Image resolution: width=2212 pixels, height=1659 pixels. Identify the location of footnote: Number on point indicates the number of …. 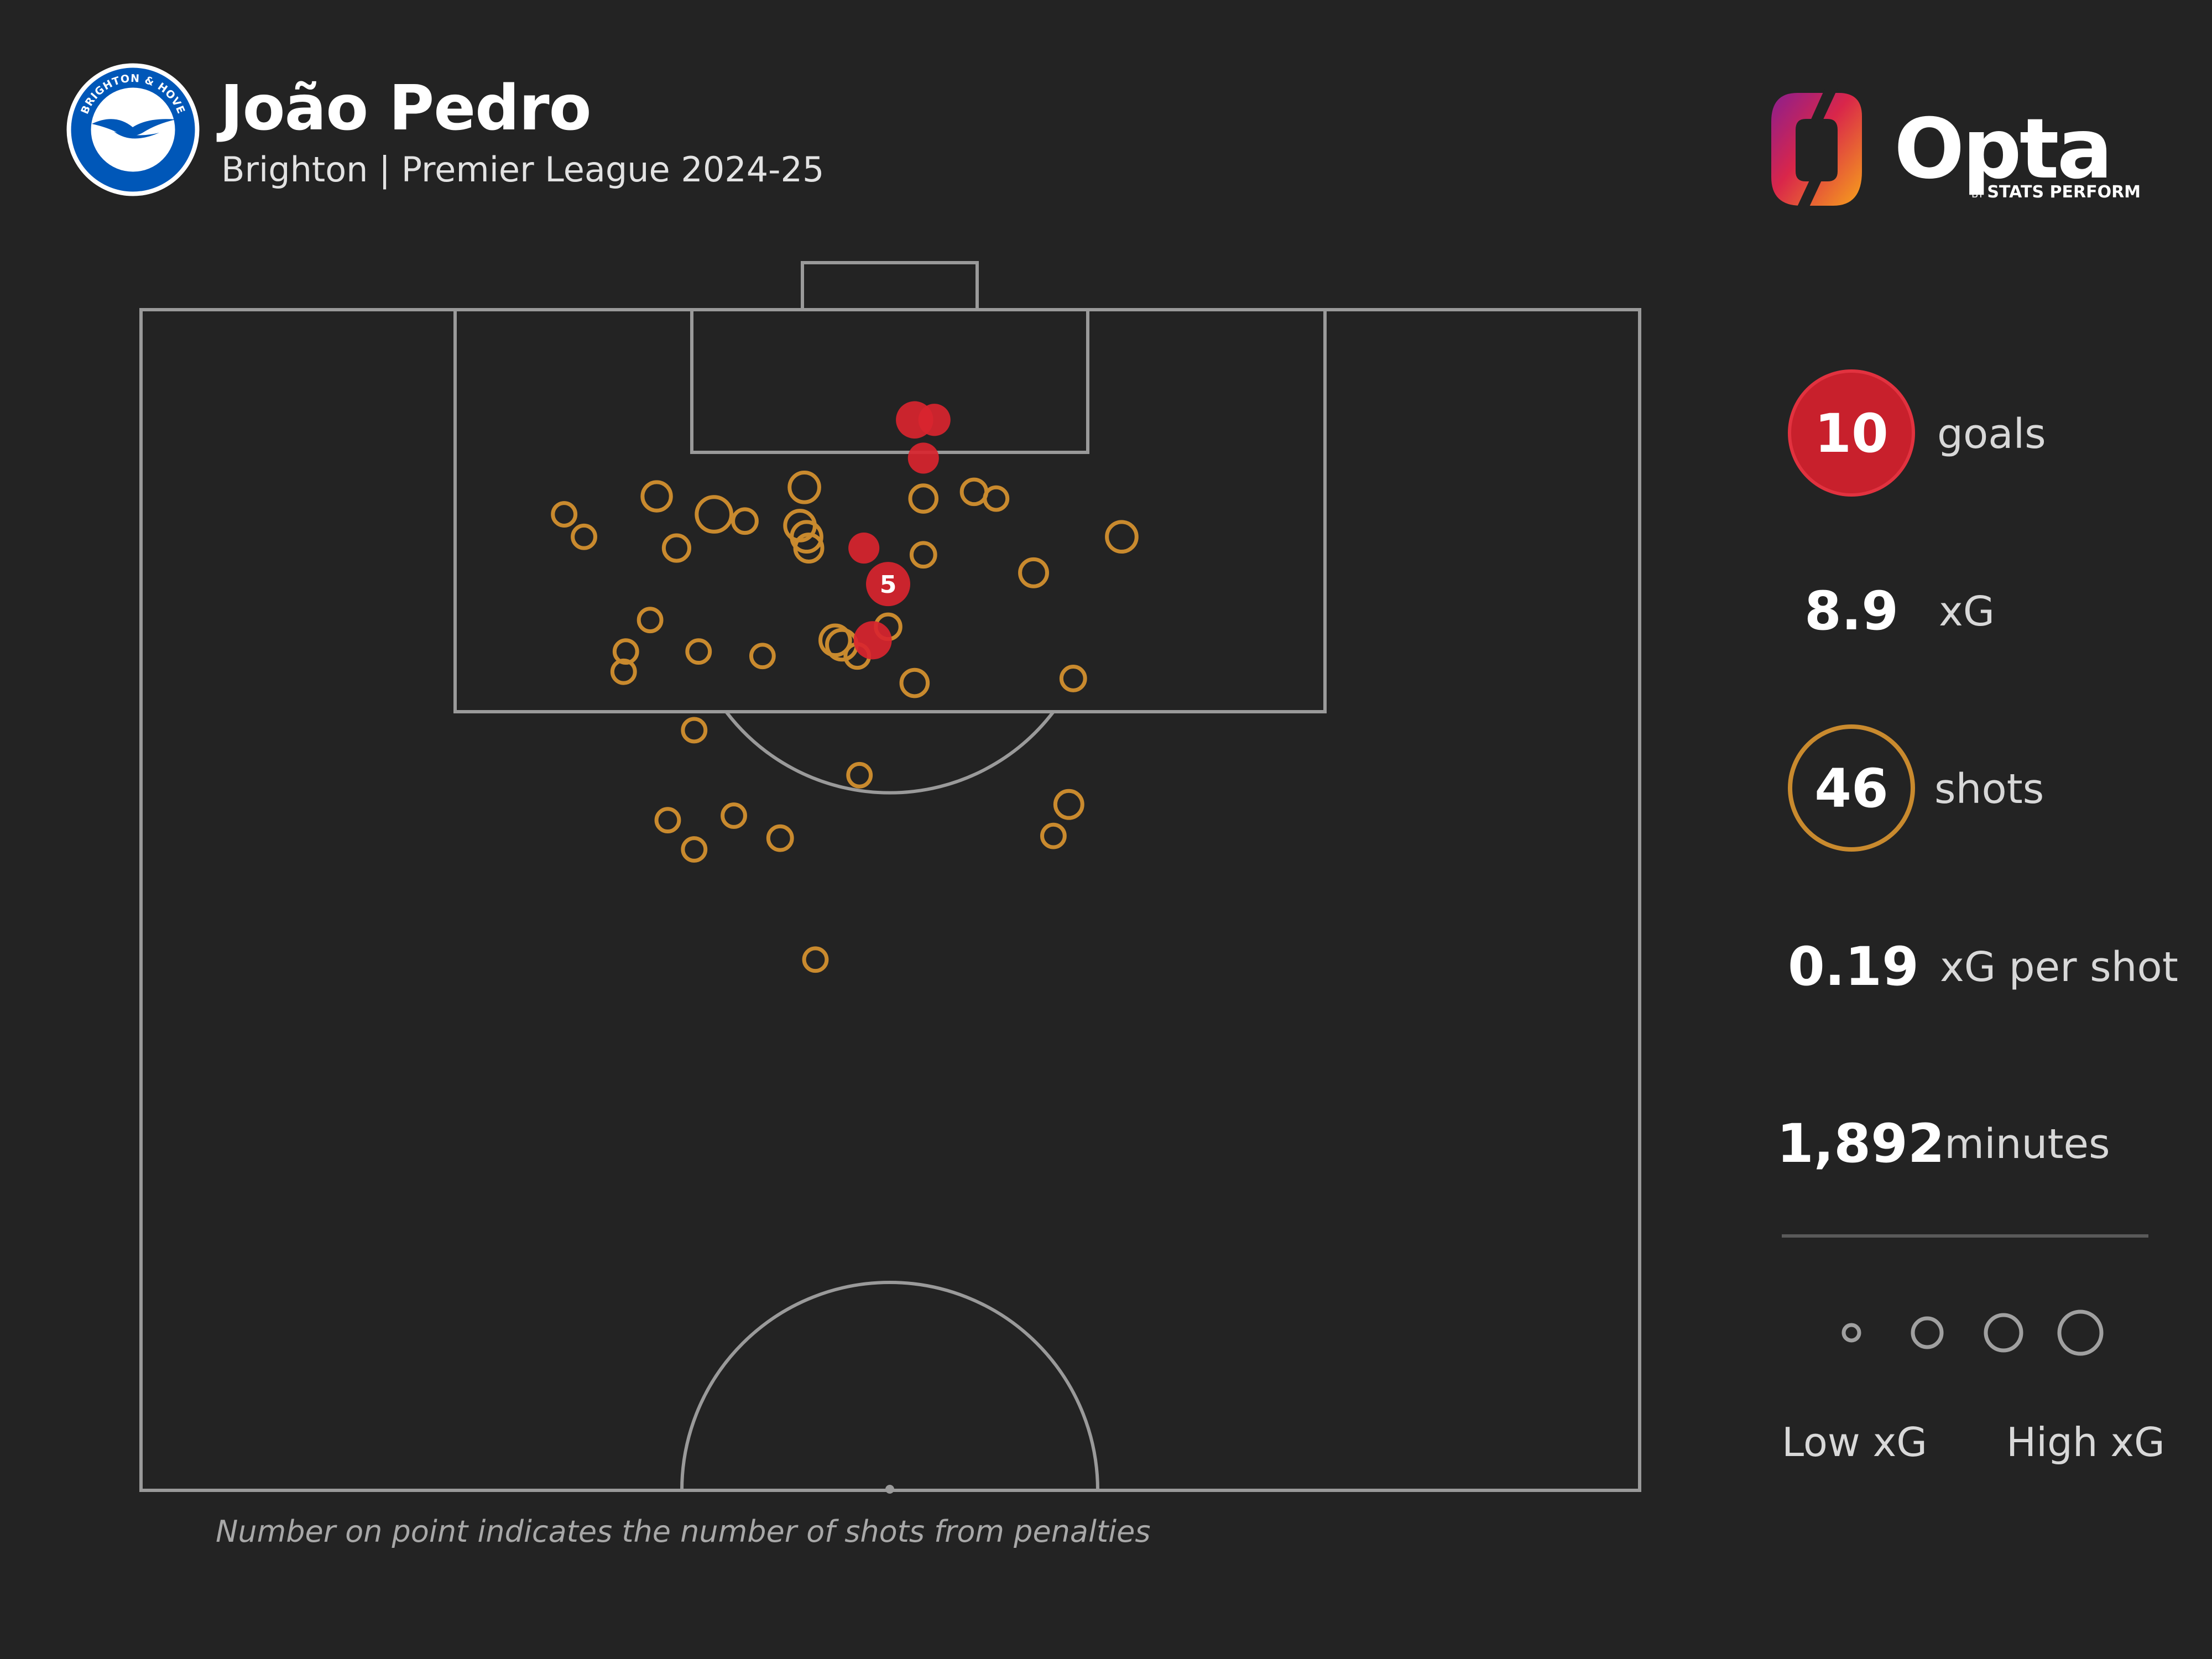
(684, 1532).